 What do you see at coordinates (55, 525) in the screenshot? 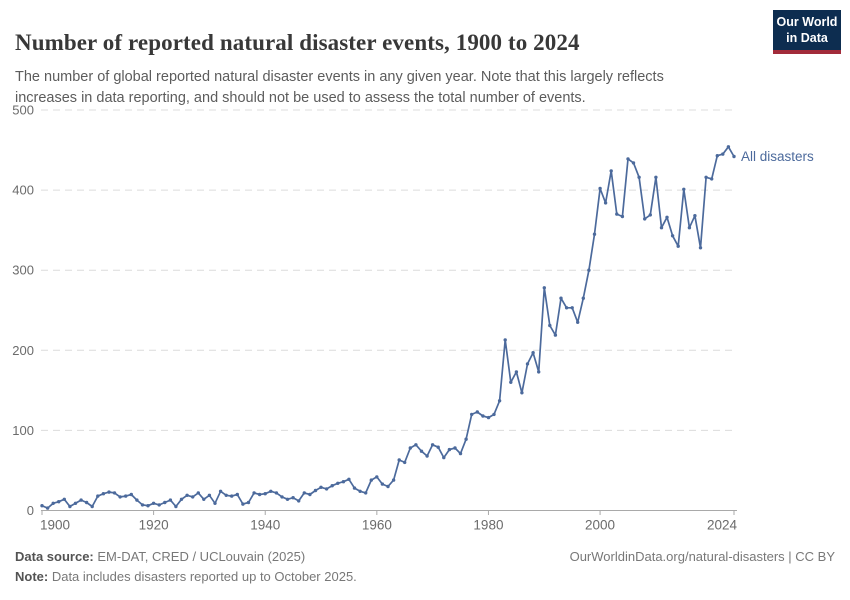
I see `x-axis-label-1900: 1900` at bounding box center [55, 525].